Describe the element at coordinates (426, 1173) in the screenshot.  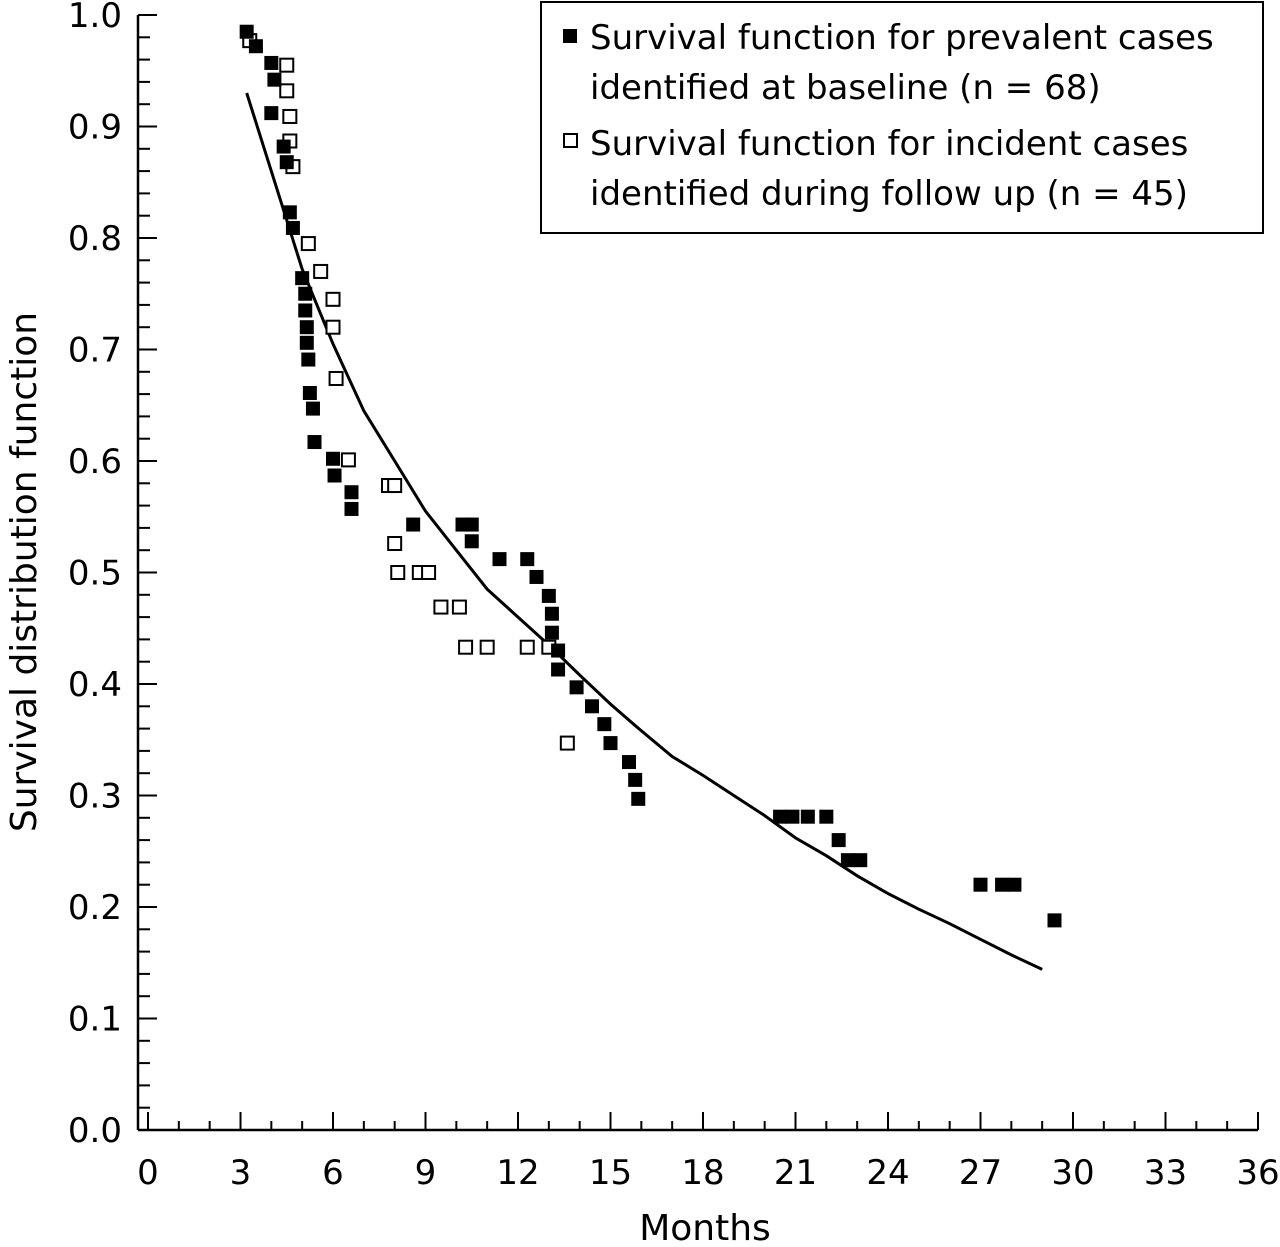
I see `x-tick-label: 9` at that location.